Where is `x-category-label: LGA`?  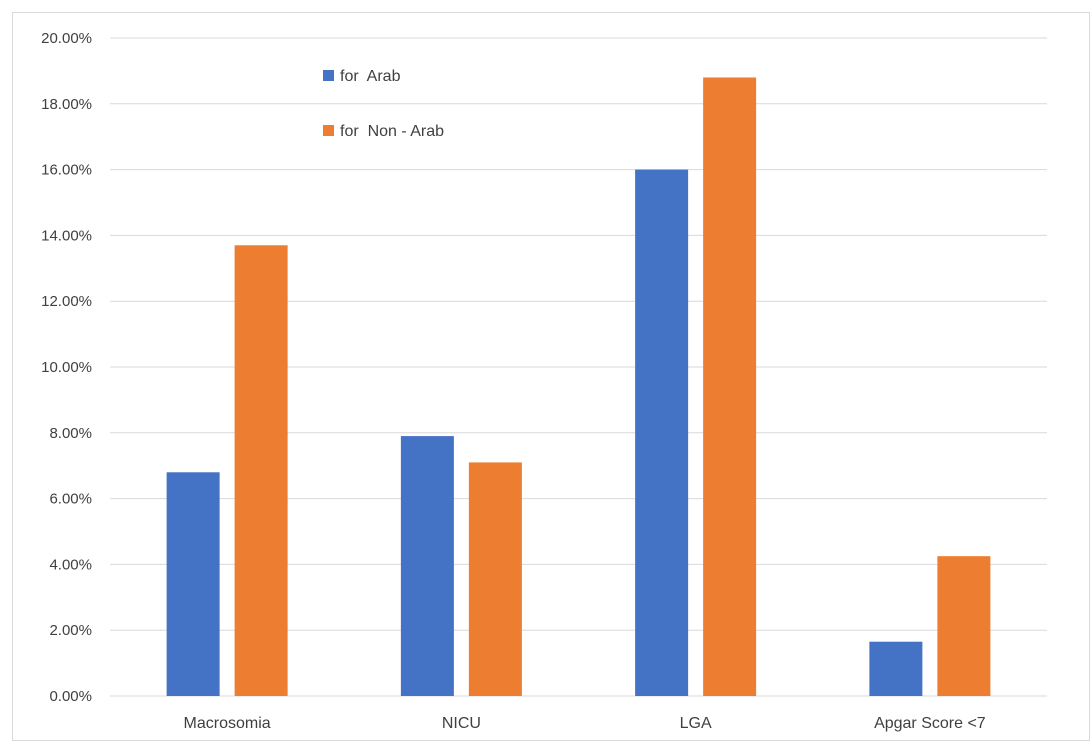
x-category-label: LGA is located at coordinates (696, 723).